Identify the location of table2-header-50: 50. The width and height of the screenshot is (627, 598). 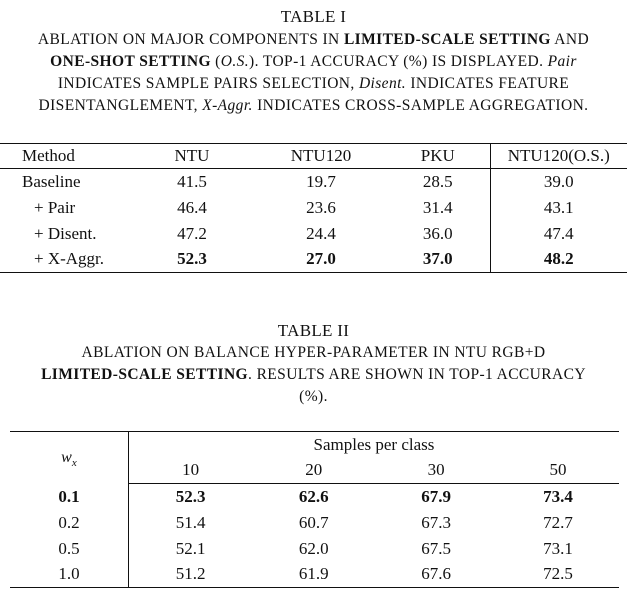
(558, 470).